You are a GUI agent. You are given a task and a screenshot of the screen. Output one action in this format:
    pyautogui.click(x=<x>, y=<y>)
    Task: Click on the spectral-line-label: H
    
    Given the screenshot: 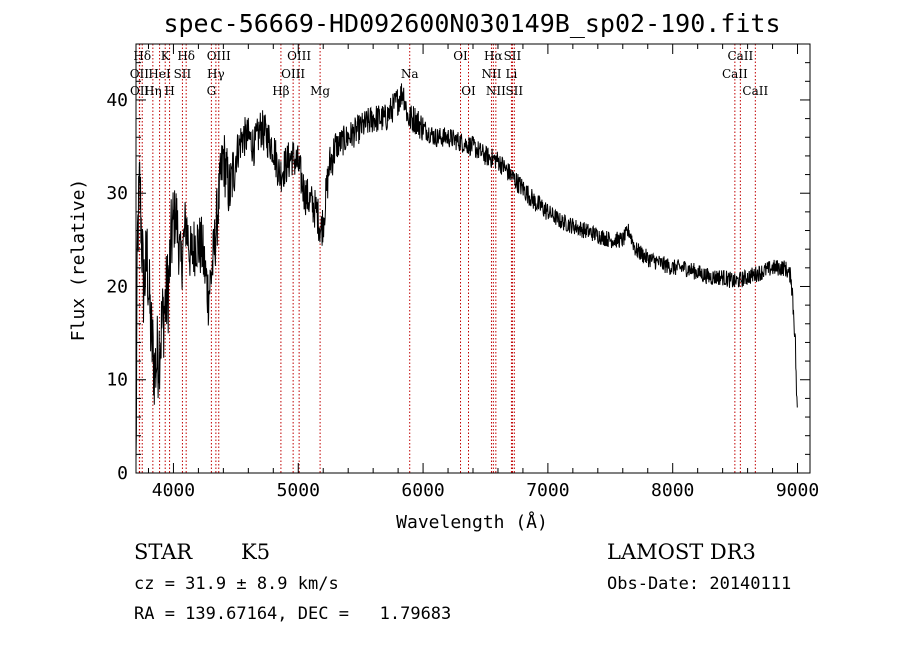 What is the action you would take?
    pyautogui.click(x=169, y=91)
    